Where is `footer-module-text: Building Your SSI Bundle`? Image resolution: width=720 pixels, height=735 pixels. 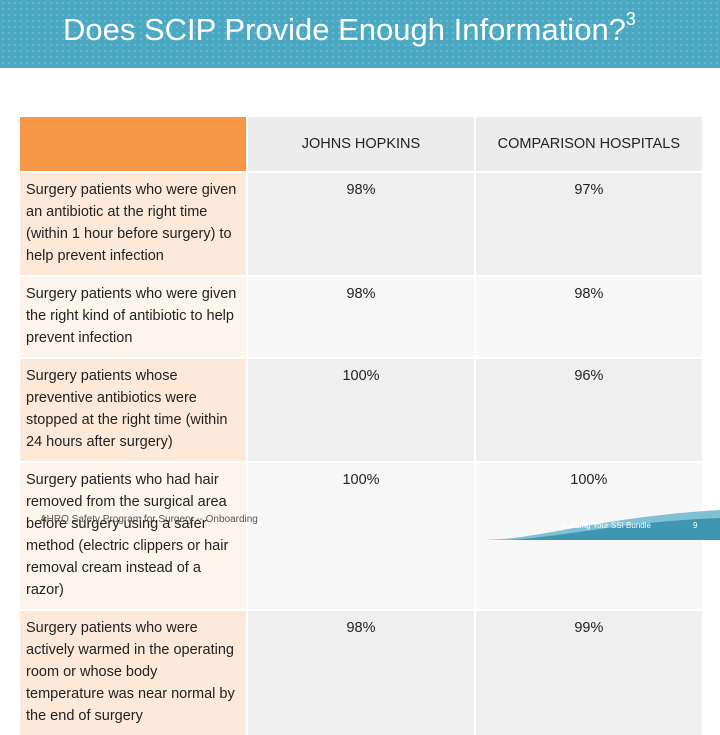
footer-module-text: Building Your SSI Bundle is located at coordinates (606, 525).